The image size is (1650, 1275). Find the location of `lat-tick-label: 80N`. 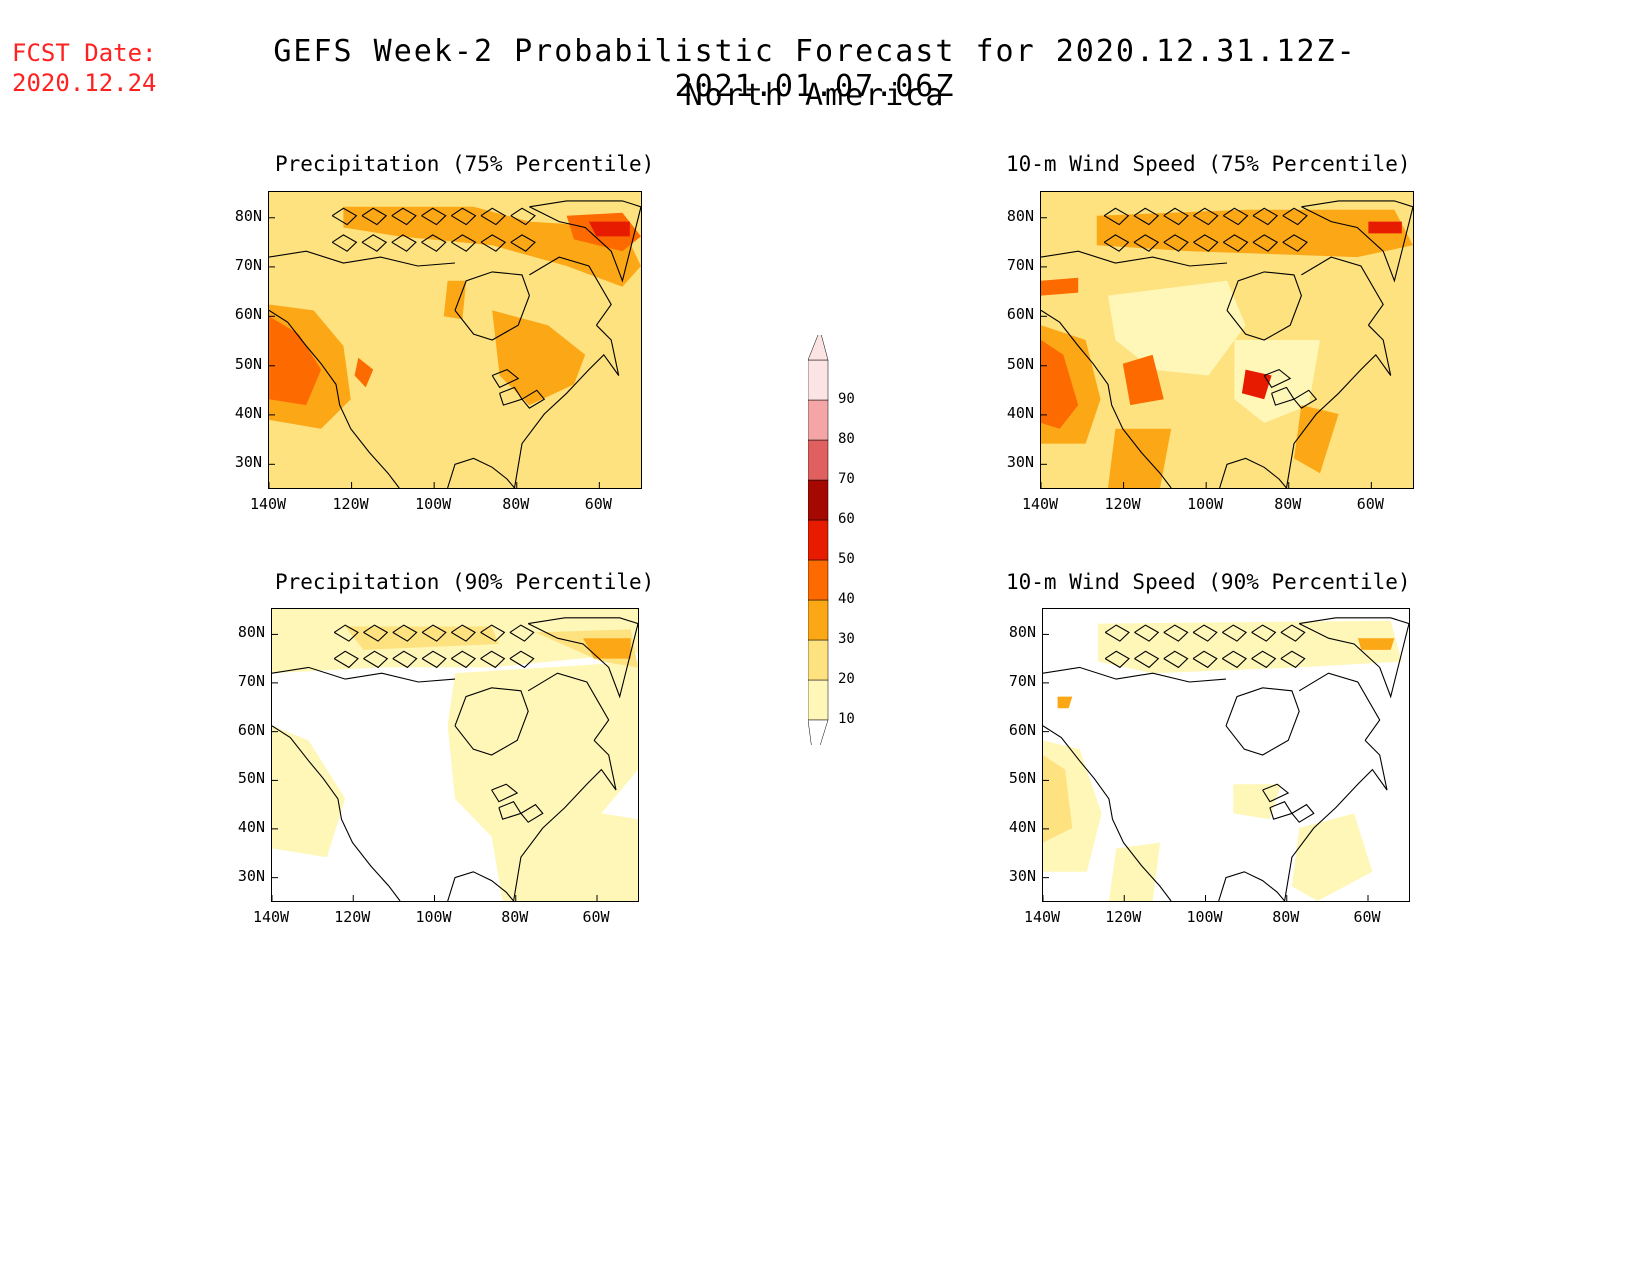

lat-tick-label: 80N is located at coordinates (1022, 632).